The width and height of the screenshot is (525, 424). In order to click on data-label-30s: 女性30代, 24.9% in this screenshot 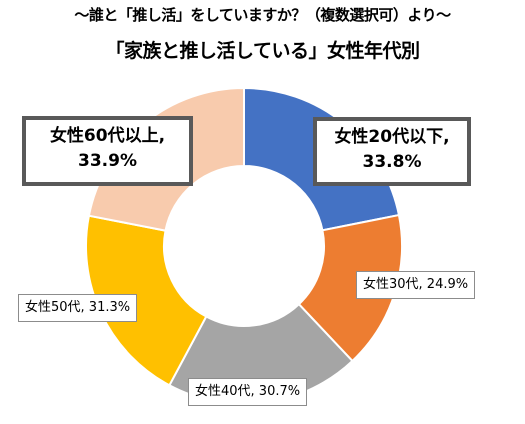, I will do `click(416, 285)`.